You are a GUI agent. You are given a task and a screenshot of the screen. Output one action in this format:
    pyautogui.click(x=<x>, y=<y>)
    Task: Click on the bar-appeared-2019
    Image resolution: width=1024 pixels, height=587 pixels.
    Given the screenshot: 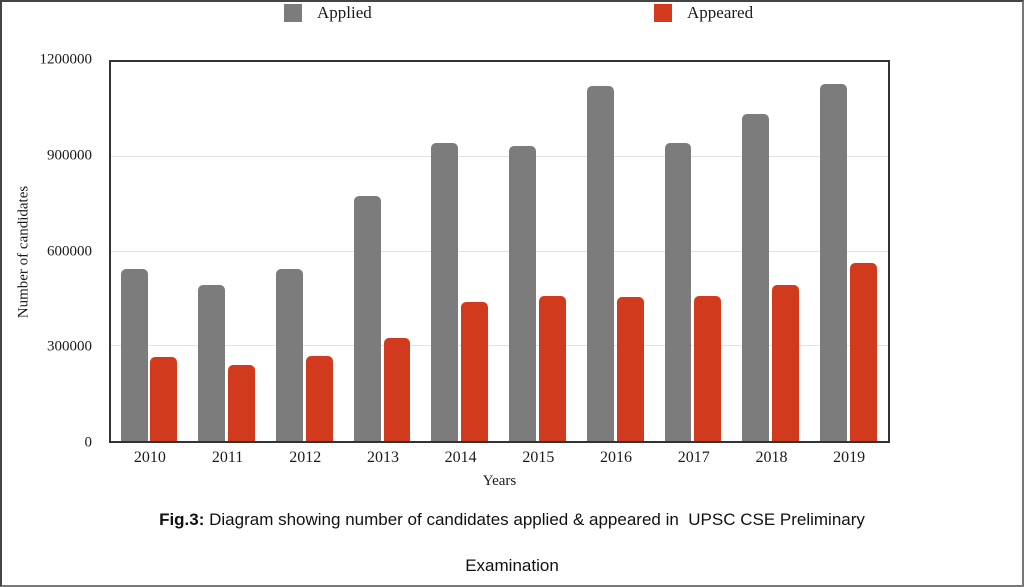 What is the action you would take?
    pyautogui.click(x=863, y=351)
    